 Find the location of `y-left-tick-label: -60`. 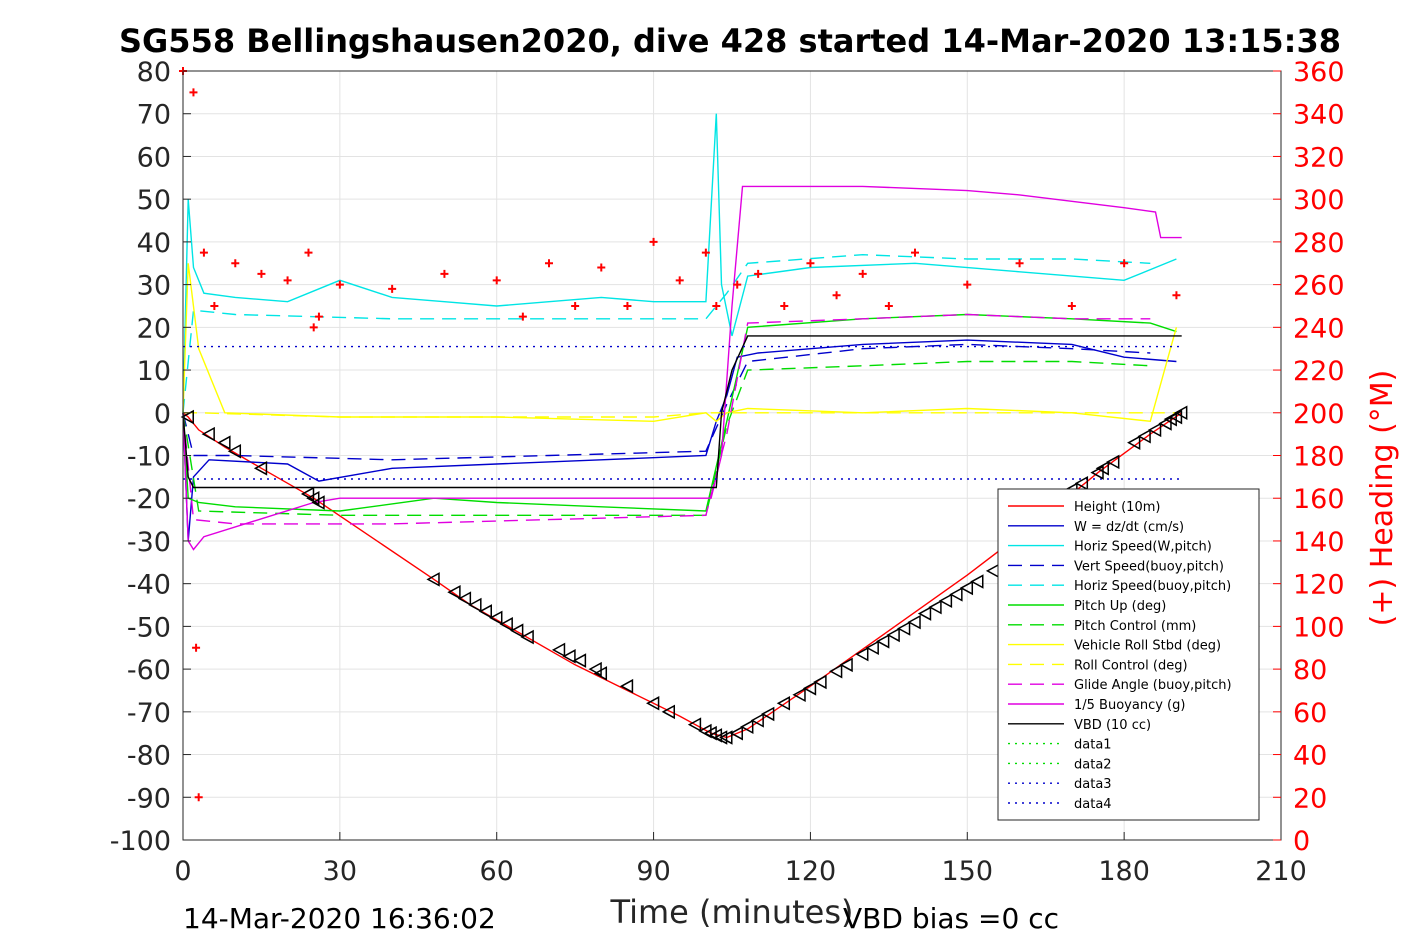

y-left-tick-label: -60 is located at coordinates (149, 670).